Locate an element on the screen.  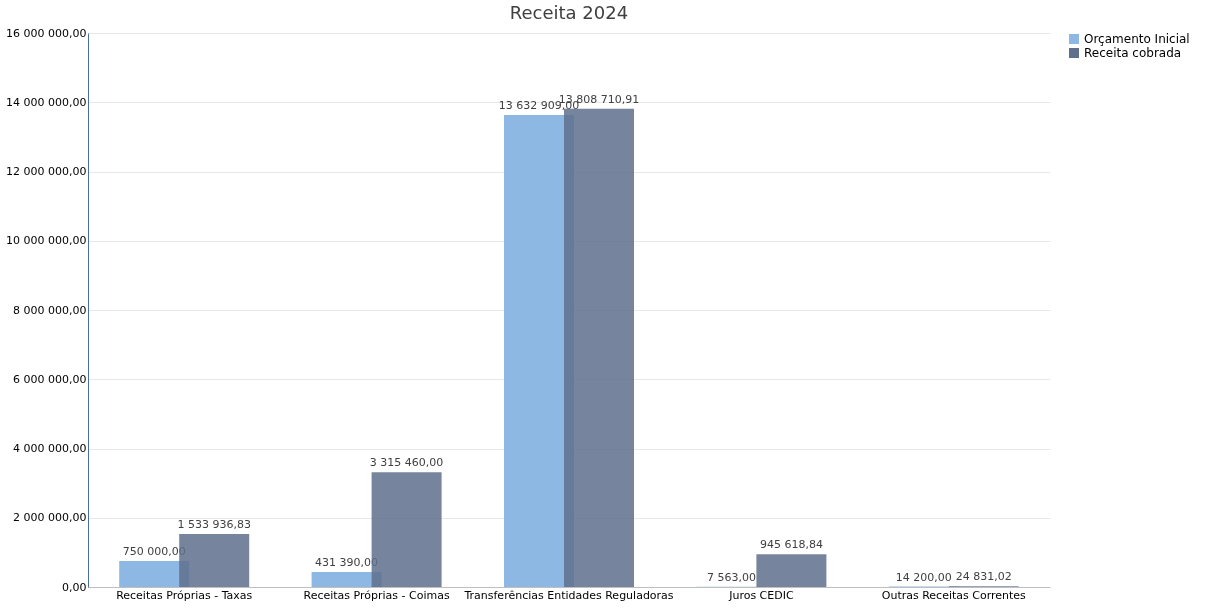
chart-title: Receita 2024 is located at coordinates (569, 12).